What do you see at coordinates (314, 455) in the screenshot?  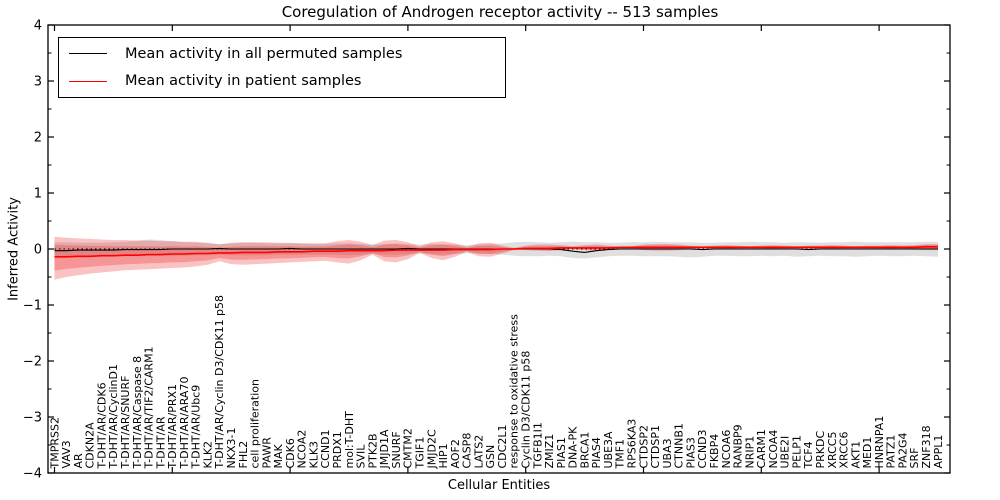 I see `svg-text: KLK3` at bounding box center [314, 455].